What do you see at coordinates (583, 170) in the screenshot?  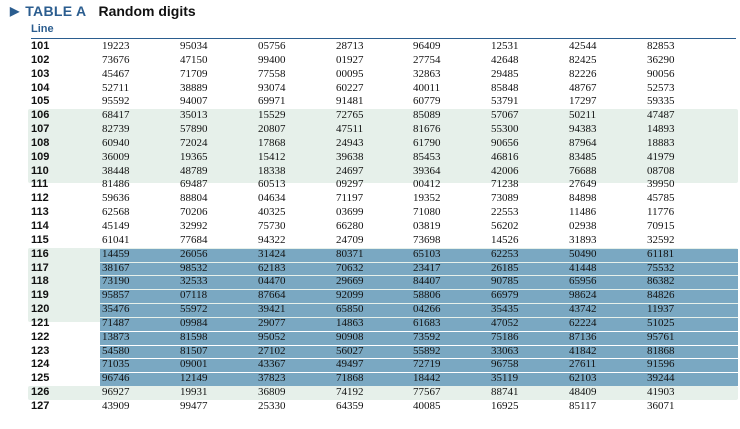 I see `digit-group: 76688` at bounding box center [583, 170].